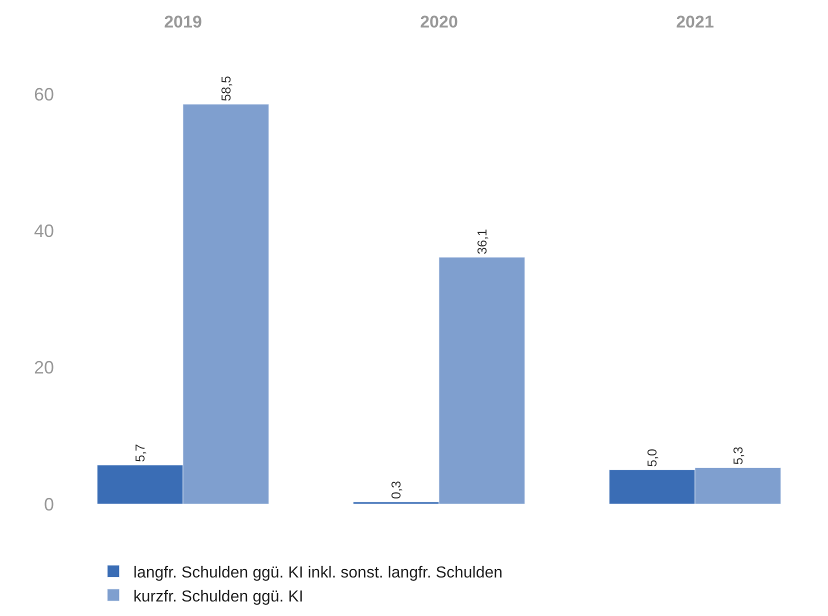 This screenshot has height=616, width=828. I want to click on legend-label: langfr. Schulden ggü. KI inkl. sonst. langfr. Schulden, so click(318, 573).